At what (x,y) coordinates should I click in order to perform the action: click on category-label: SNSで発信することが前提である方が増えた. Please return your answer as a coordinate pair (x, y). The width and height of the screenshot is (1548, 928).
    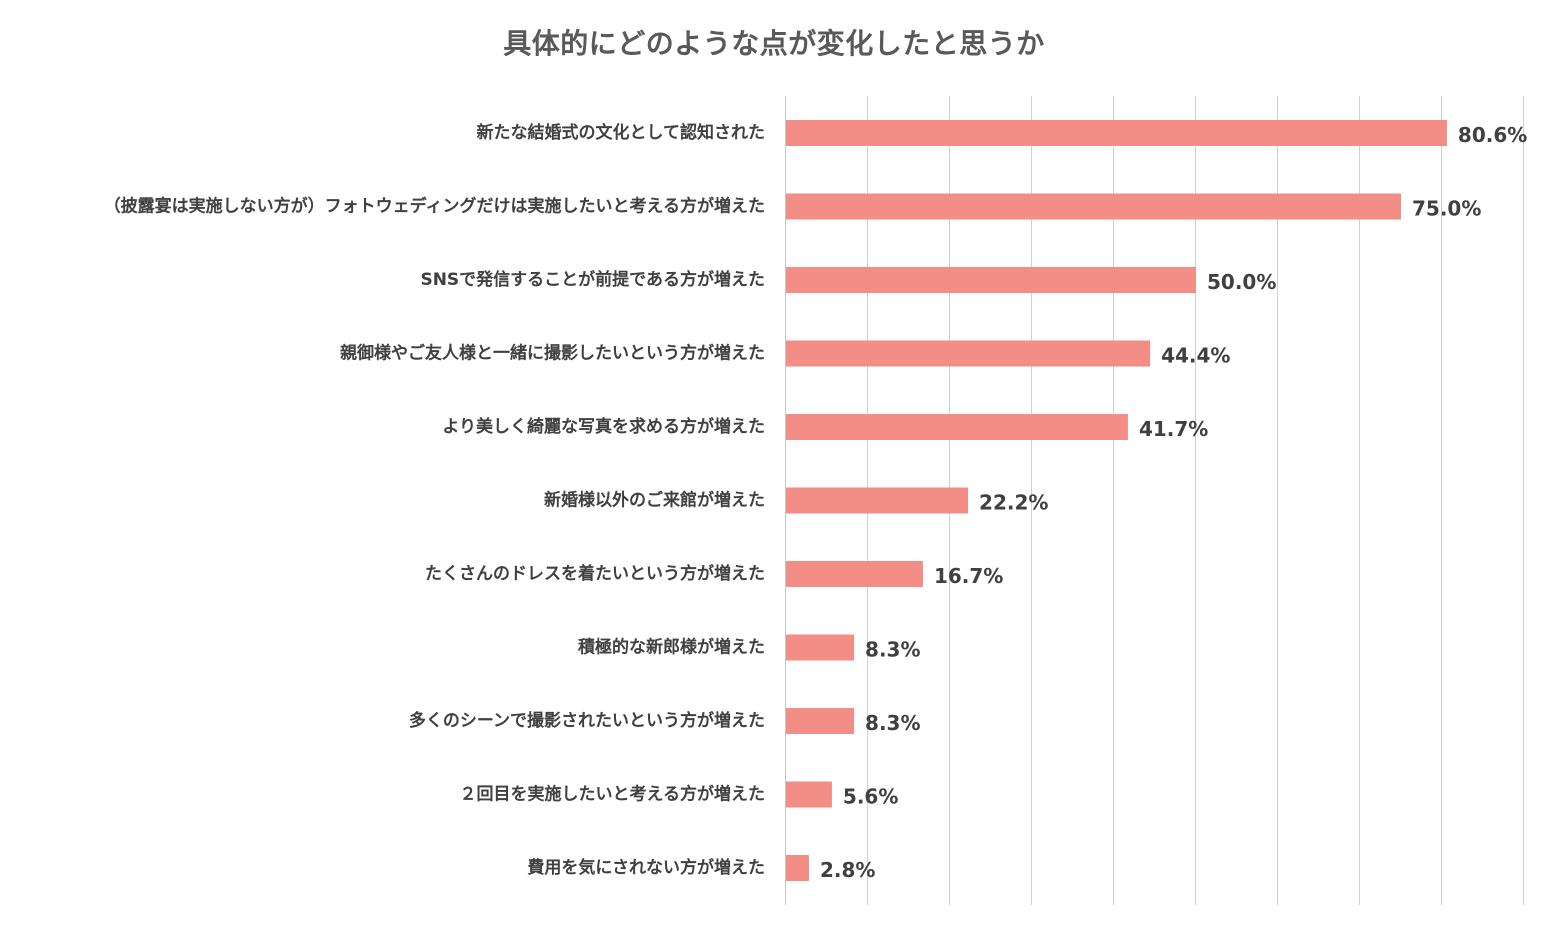
    Looking at the image, I should click on (592, 279).